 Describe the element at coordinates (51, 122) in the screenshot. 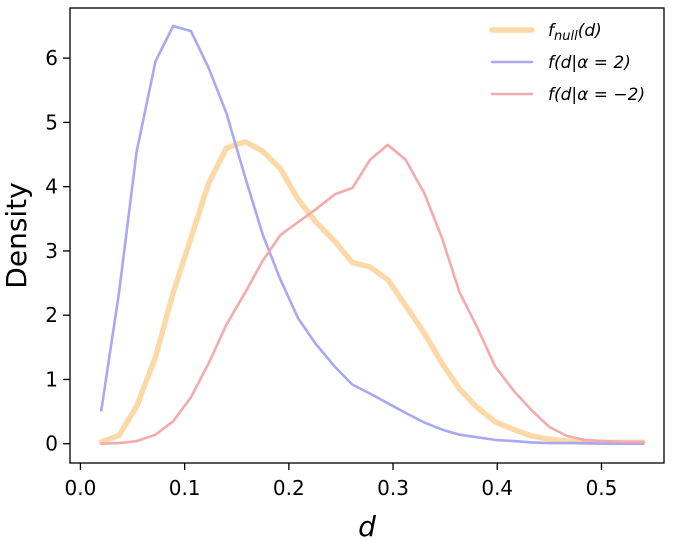

I see `y-tick-label: 5` at that location.